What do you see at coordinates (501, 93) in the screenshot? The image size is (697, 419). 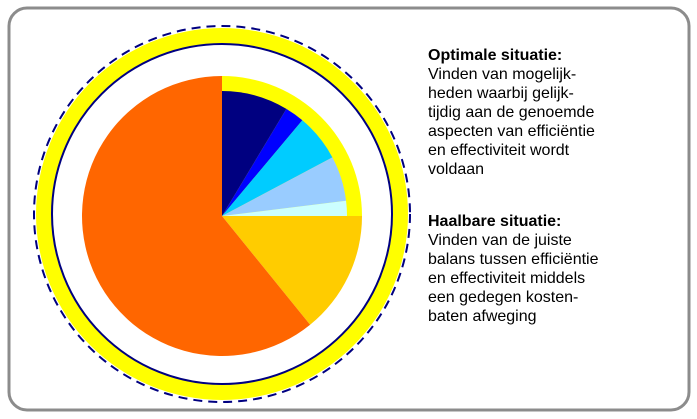 I see `section-line: heden waarbij gelijk-` at bounding box center [501, 93].